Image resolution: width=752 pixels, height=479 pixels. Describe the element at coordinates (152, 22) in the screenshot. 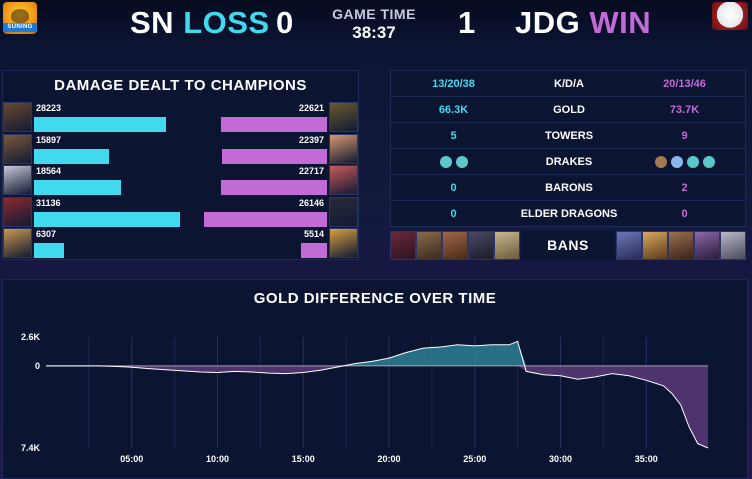

I see `blue-team-tag: SN` at that location.